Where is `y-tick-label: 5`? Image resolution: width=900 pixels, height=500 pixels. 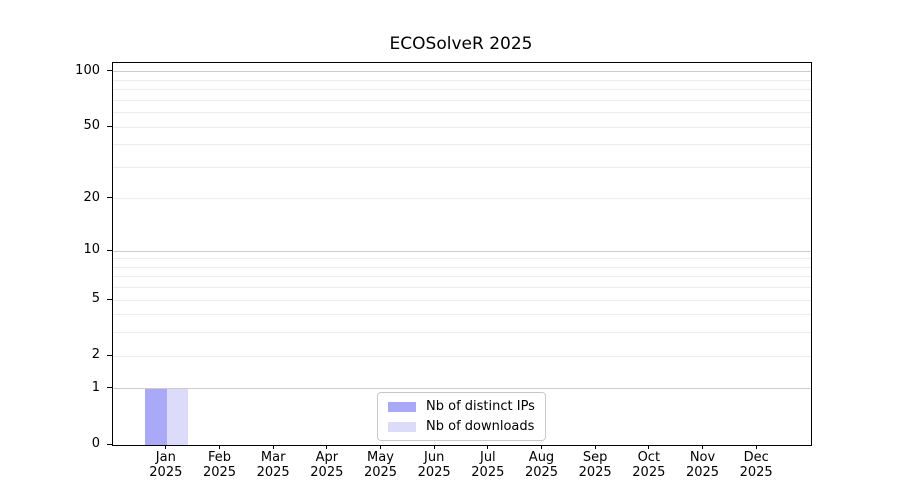
y-tick-label: 5 is located at coordinates (95, 299).